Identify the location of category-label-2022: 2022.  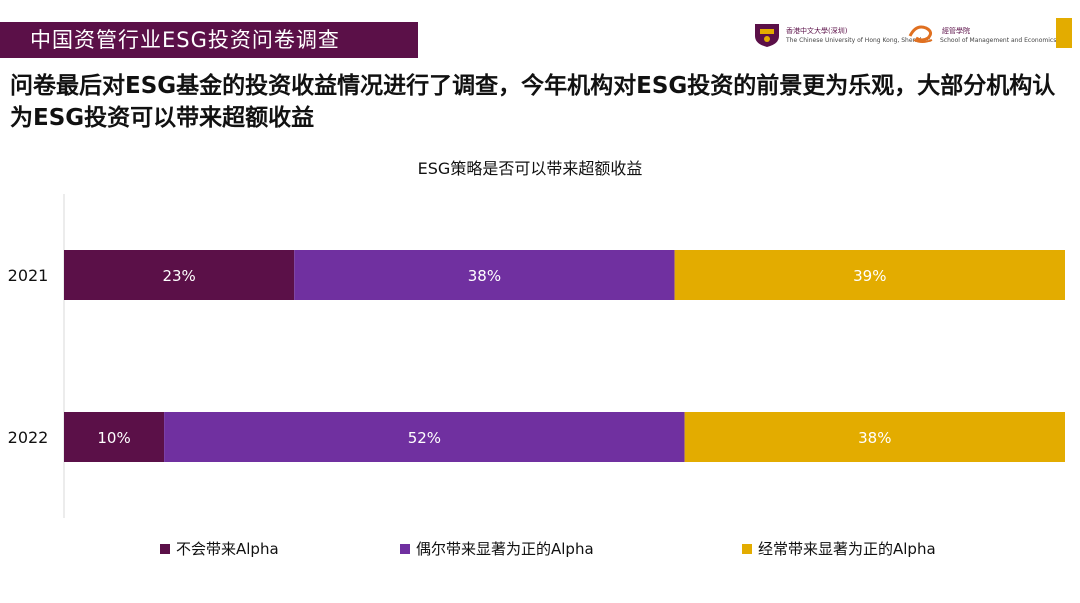
(28, 437).